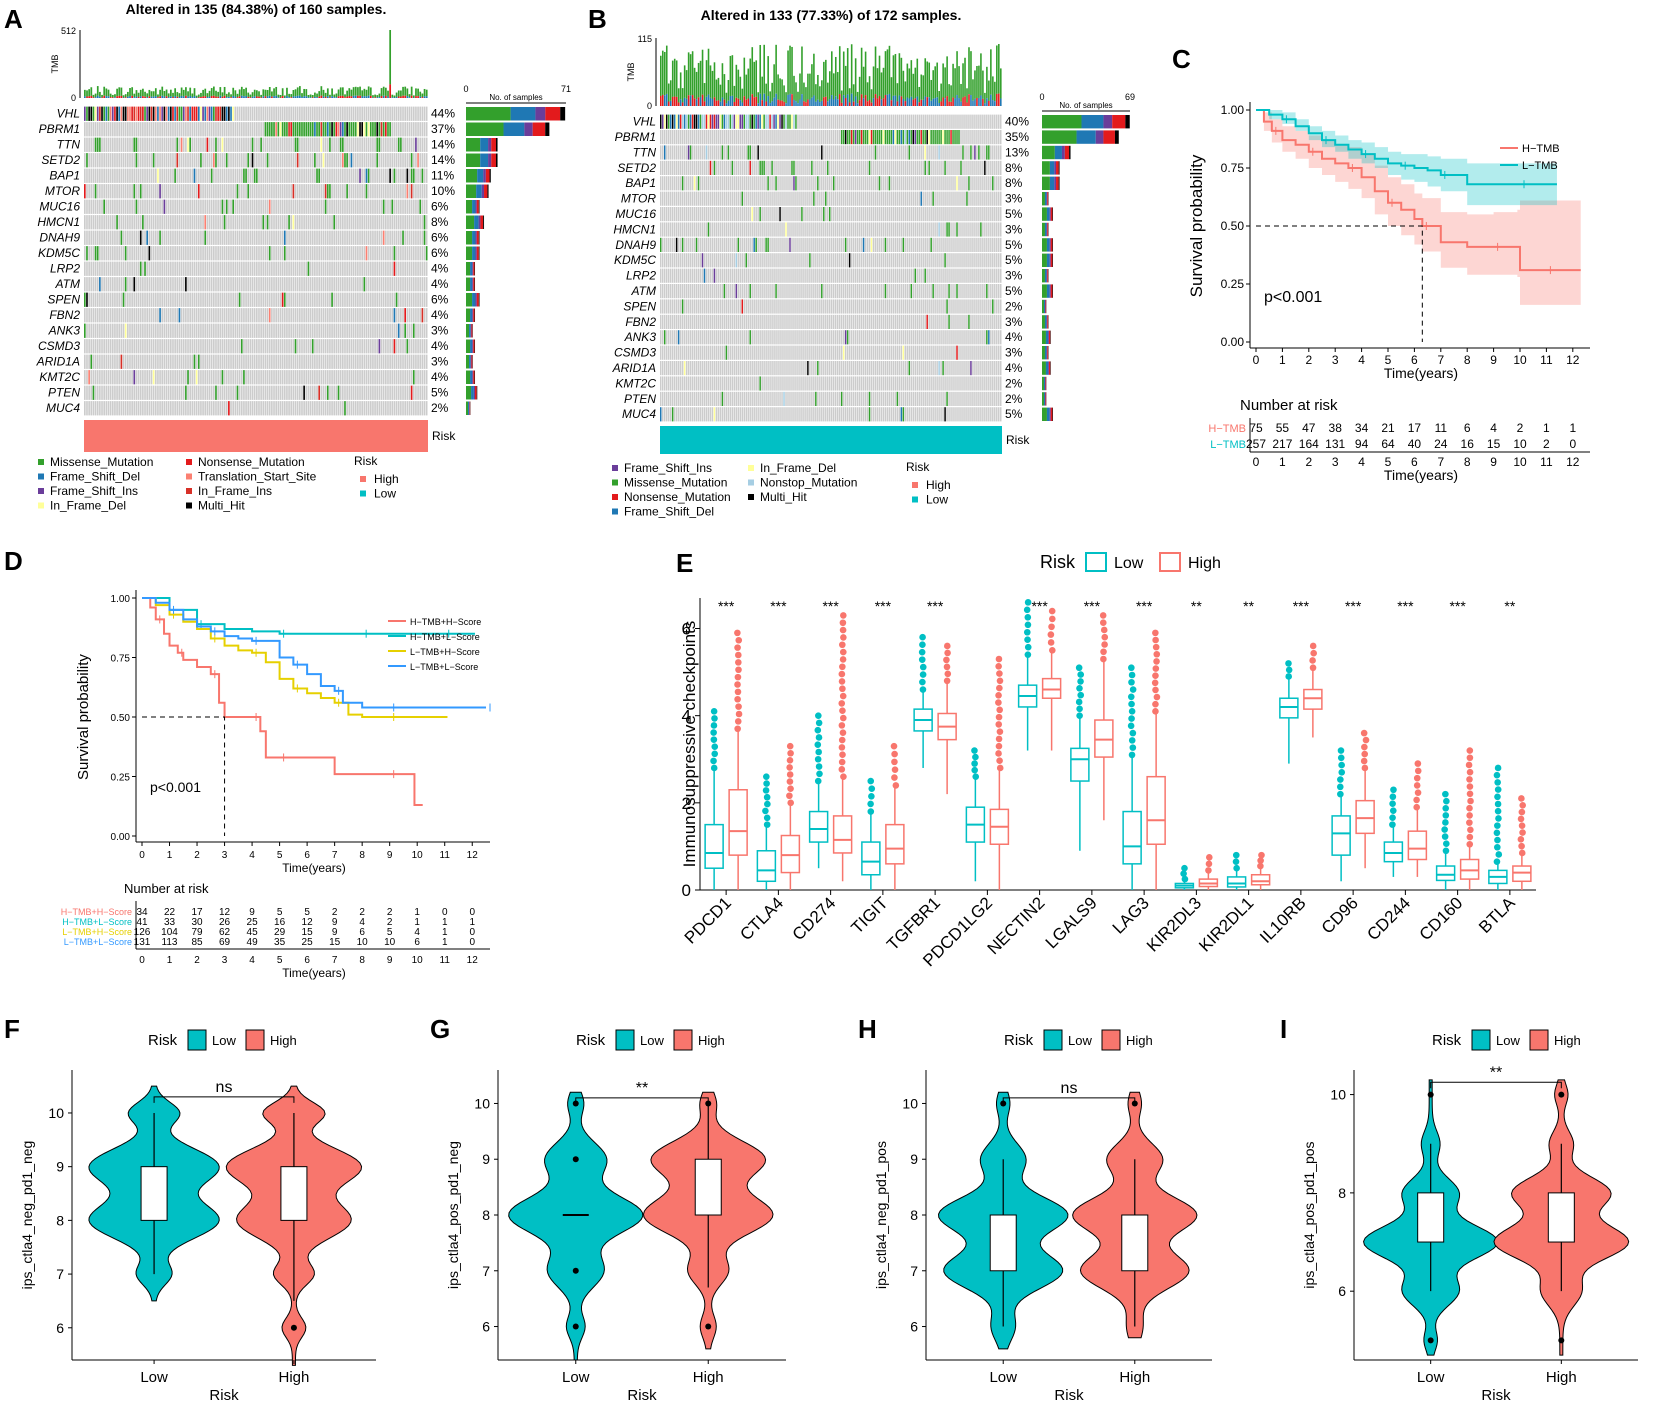  Describe the element at coordinates (256, 9) in the screenshot. I see `oncoplot-title: Altered in 135 (84.38%) of 160 samples.` at that location.